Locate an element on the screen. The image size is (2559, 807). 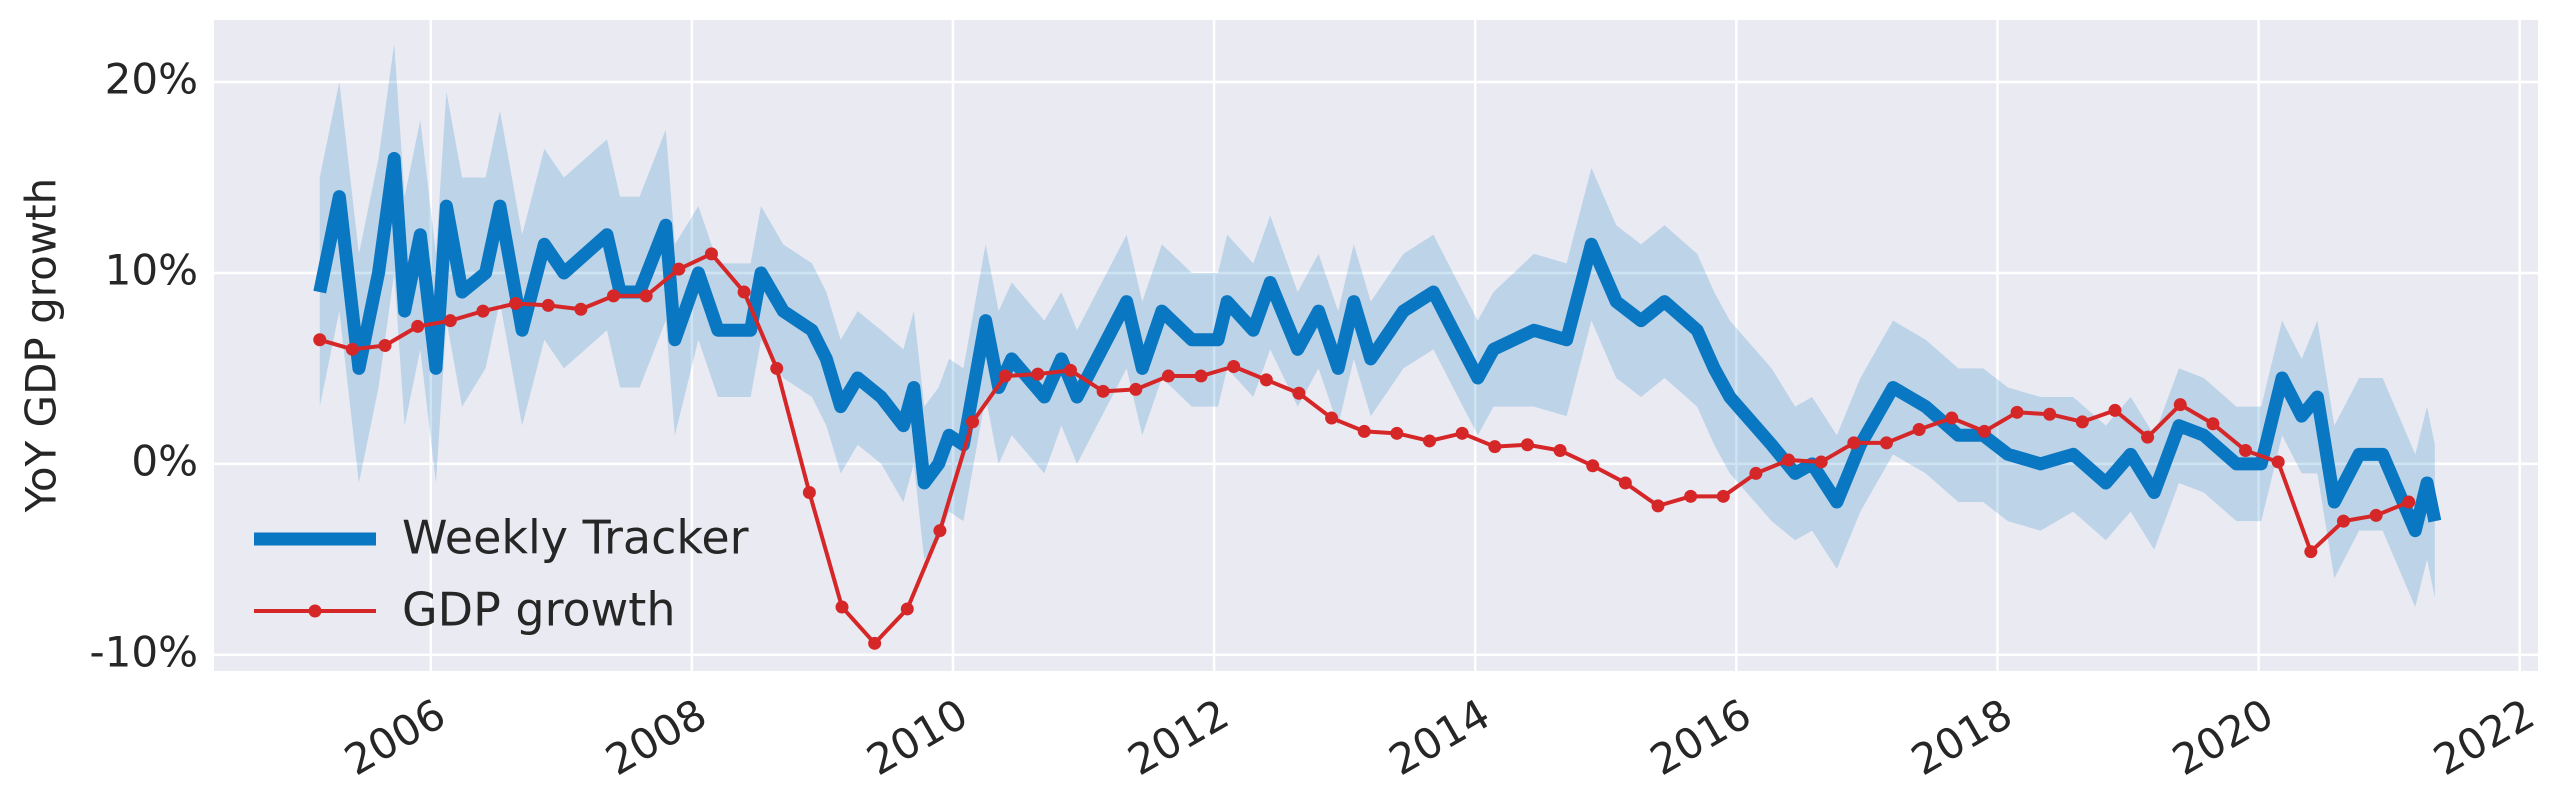
x-tick-label: 2008 is located at coordinates (656, 737).